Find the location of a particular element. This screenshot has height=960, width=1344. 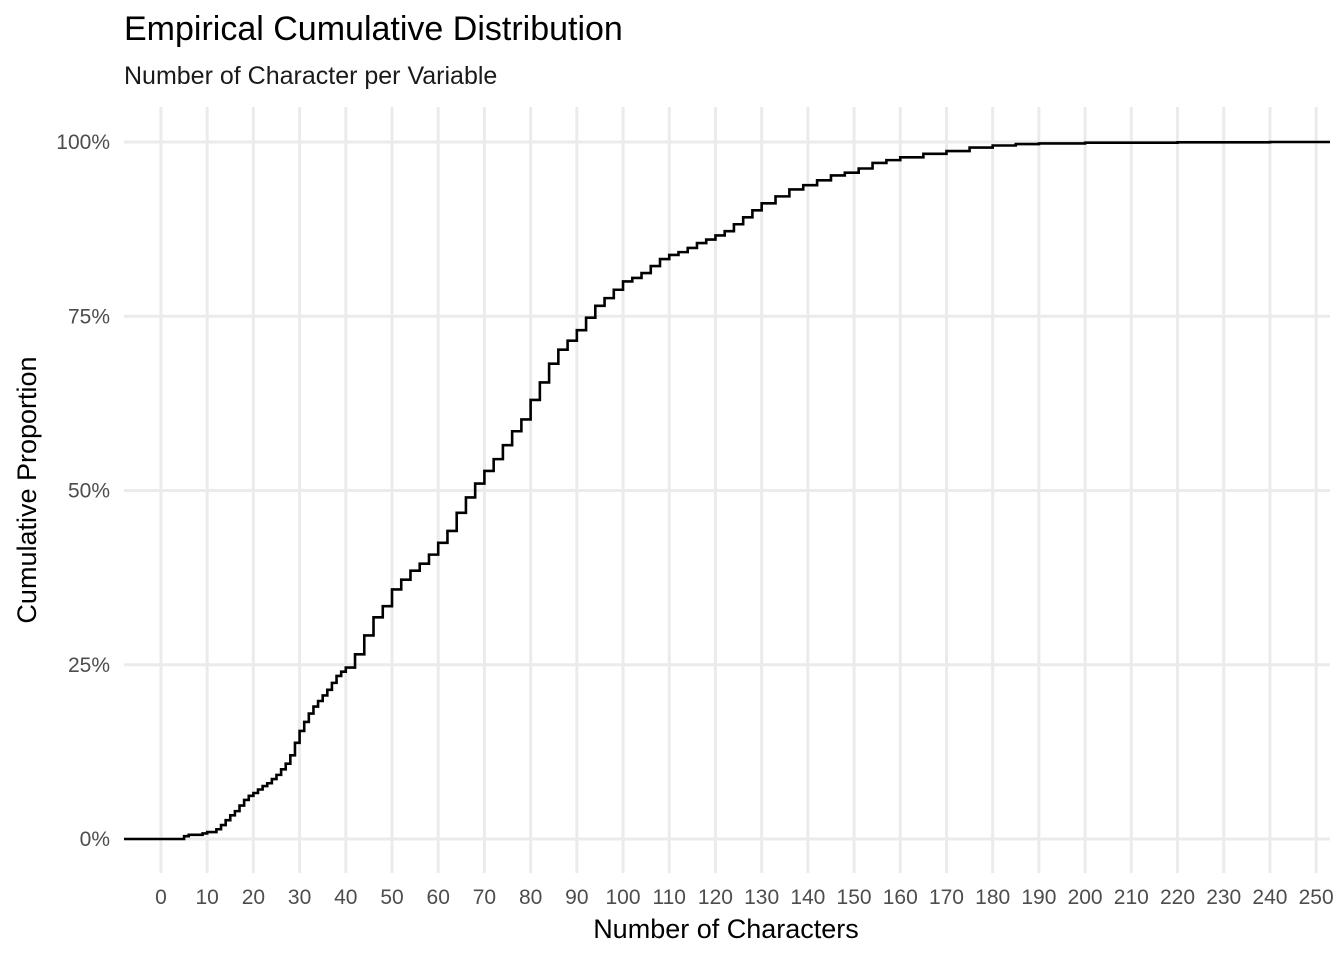

x-tick-label: 150 is located at coordinates (854, 897).